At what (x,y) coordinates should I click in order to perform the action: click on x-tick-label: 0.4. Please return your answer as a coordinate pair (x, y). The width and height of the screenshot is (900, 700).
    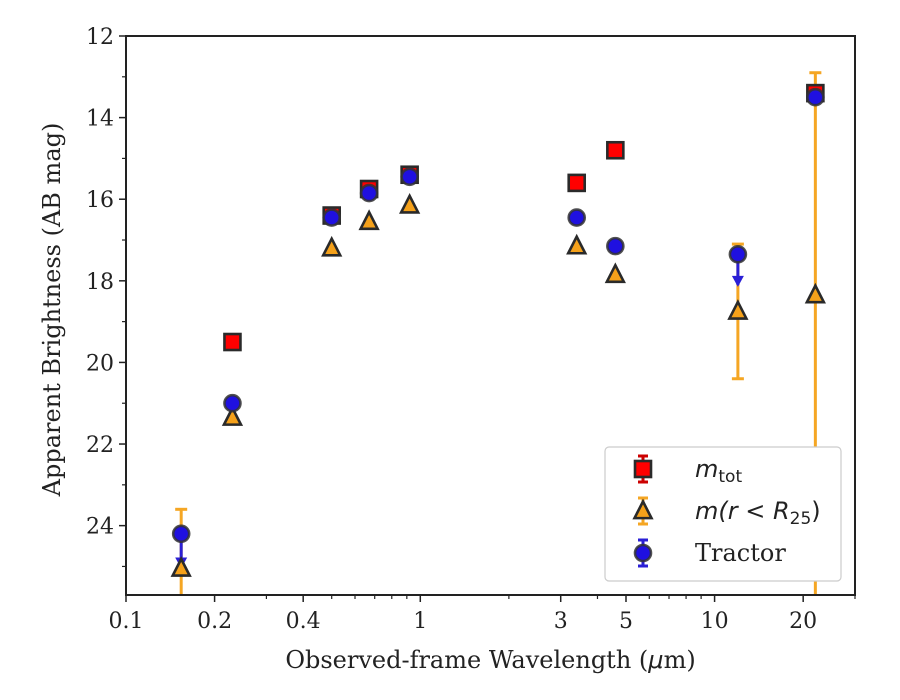
    Looking at the image, I should click on (303, 621).